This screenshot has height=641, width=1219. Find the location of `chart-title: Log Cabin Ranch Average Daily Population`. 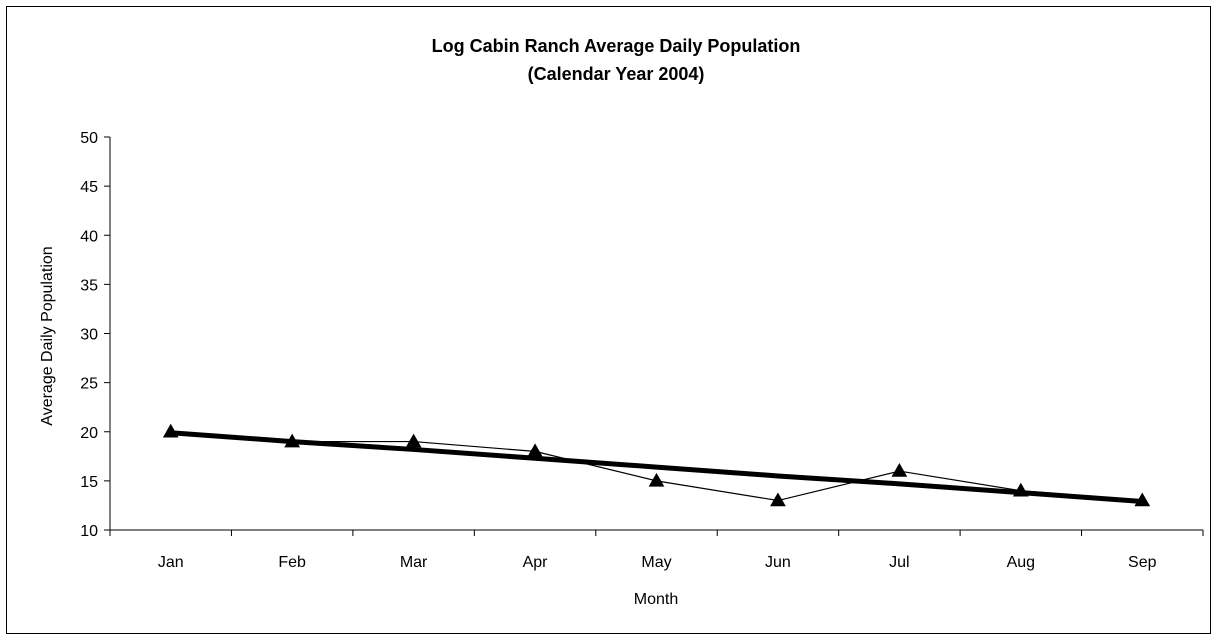

chart-title: Log Cabin Ranch Average Daily Population is located at coordinates (616, 46).